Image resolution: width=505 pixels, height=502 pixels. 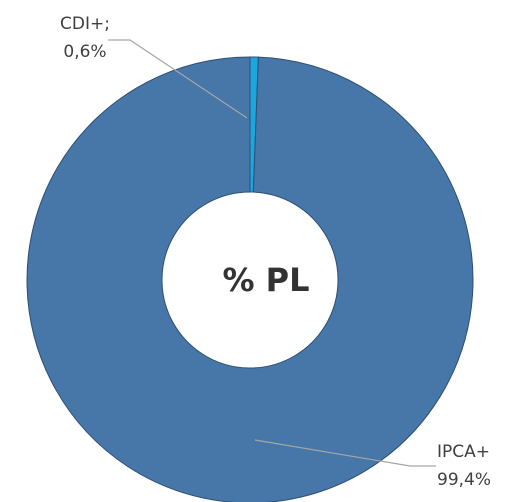 What do you see at coordinates (265, 280) in the screenshot?
I see `center-label: % PL` at bounding box center [265, 280].